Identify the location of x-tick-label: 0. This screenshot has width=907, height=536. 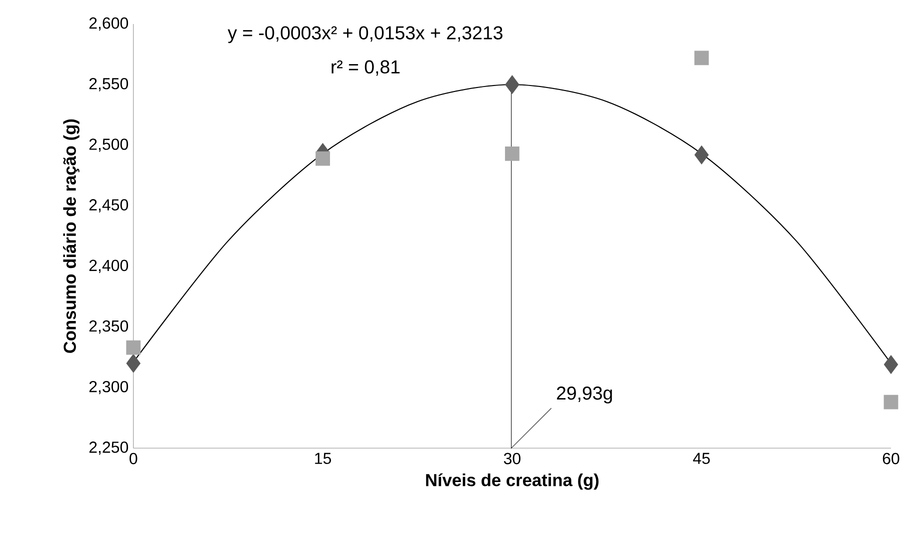
(134, 458).